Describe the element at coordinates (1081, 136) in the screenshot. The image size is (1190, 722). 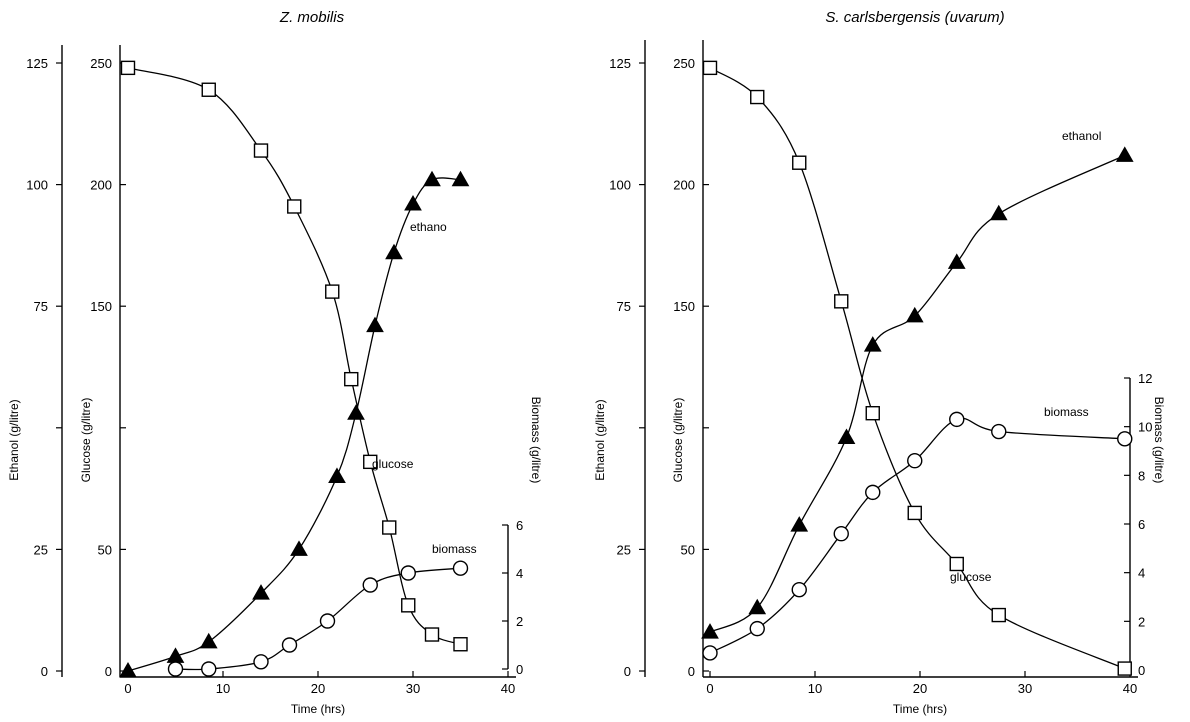
I see `ethanol-series-label: ethanol` at that location.